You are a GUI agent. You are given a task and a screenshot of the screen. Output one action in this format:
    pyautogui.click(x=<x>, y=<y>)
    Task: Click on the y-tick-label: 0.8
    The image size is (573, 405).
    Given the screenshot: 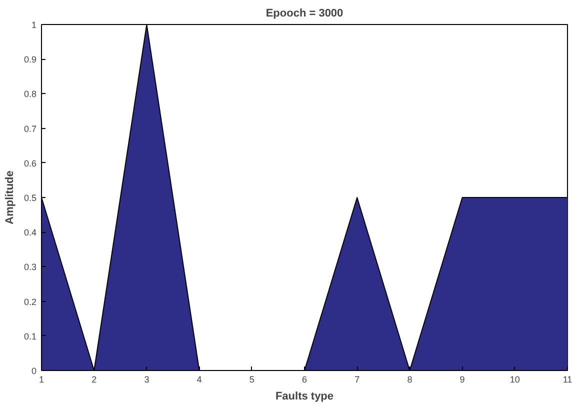 What is the action you would take?
    pyautogui.click(x=30, y=94)
    